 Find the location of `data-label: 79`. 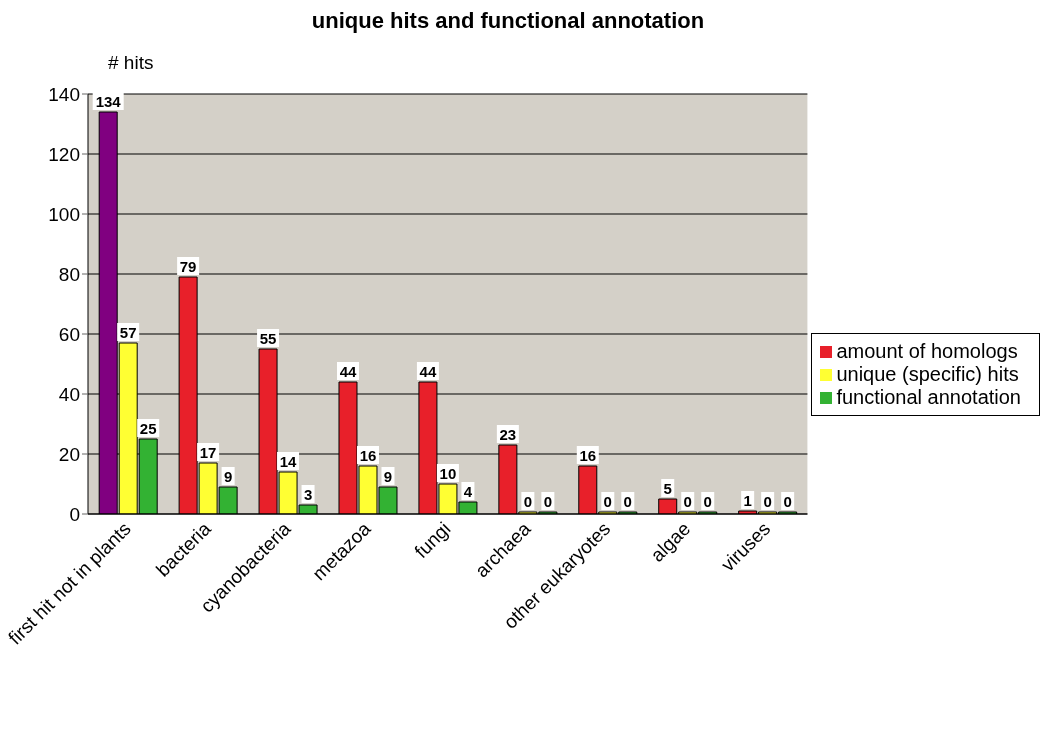

data-label: 79 is located at coordinates (188, 266).